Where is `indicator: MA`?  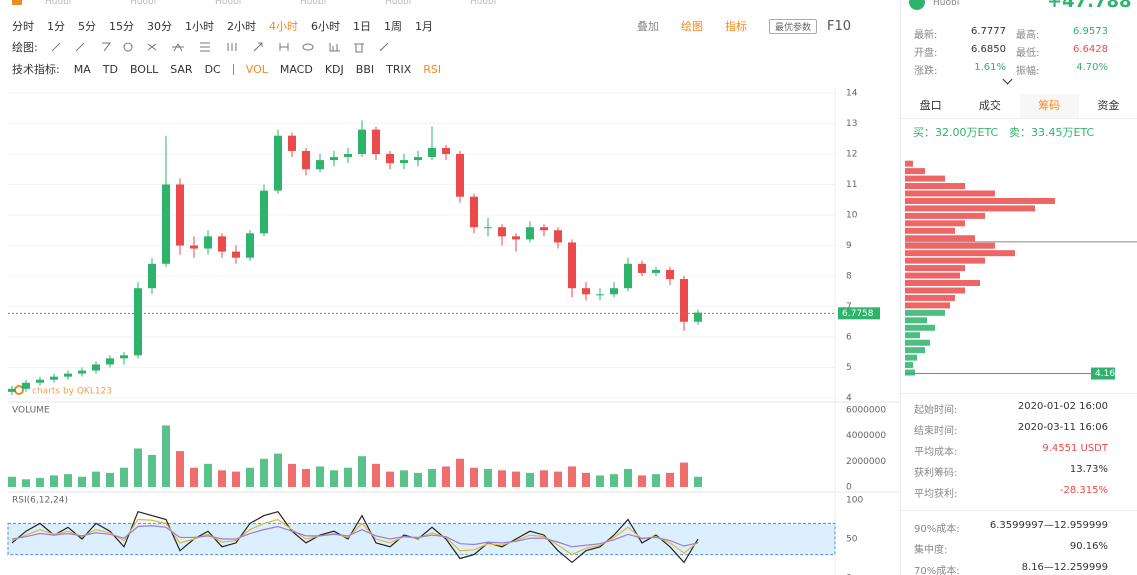
indicator: MA is located at coordinates (82, 69).